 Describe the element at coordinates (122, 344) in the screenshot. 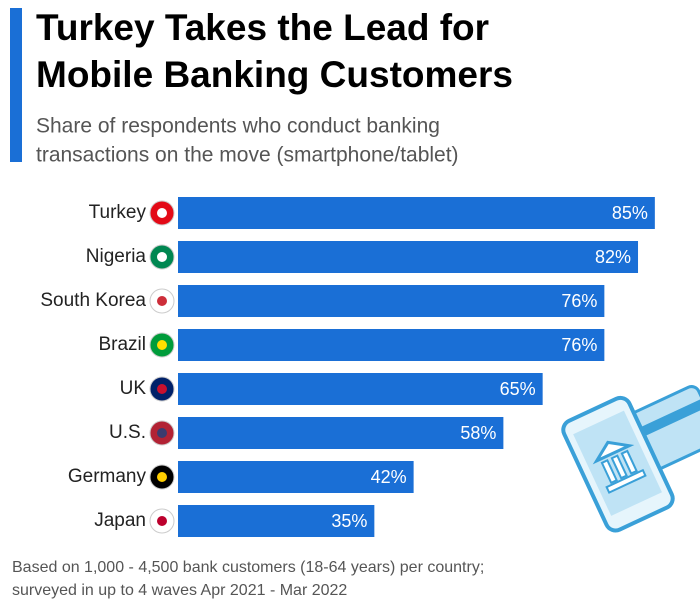

I see `category-label: Brazil` at that location.